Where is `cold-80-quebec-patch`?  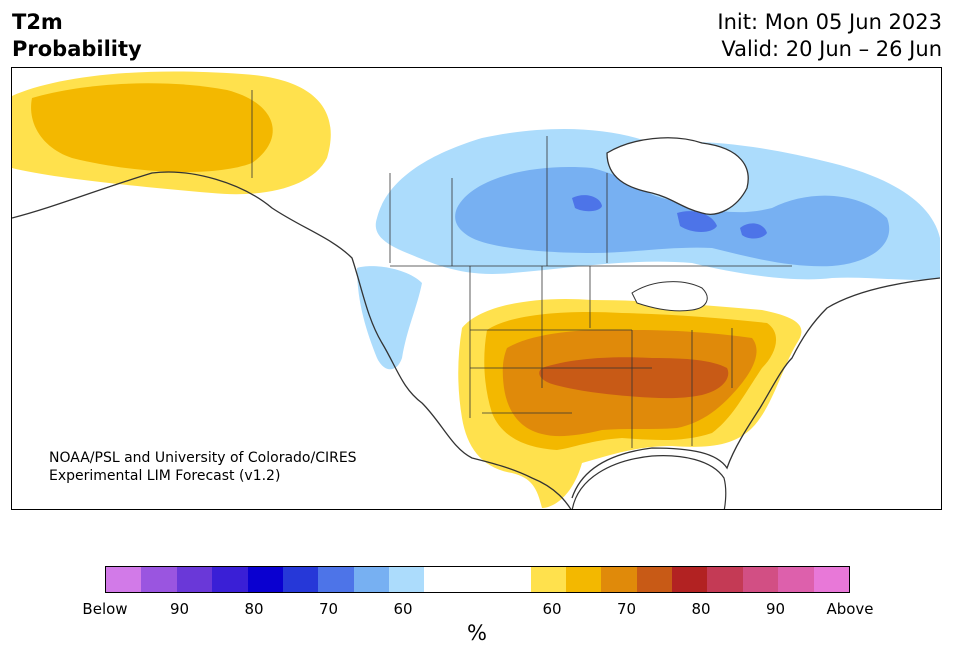 cold-80-quebec-patch is located at coordinates (753, 231).